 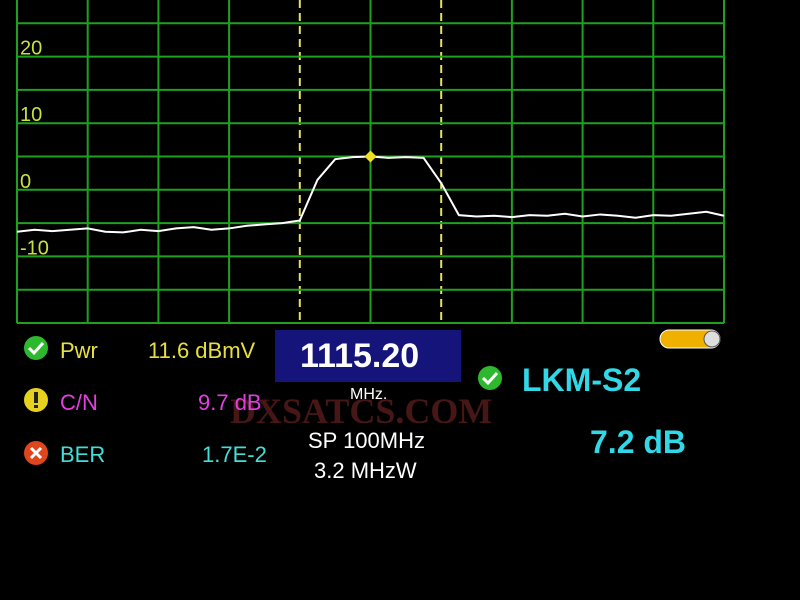 What do you see at coordinates (638, 442) in the screenshot?
I see `mer-value: 7.2 dB` at bounding box center [638, 442].